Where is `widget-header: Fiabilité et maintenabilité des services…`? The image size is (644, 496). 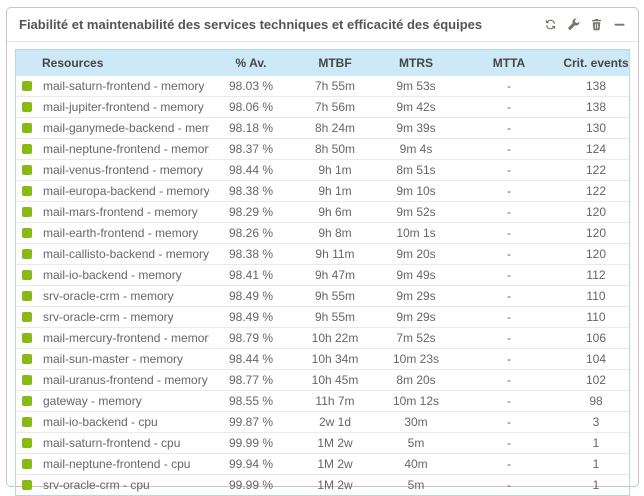
widget-header: Fiabilité et maintenabilité des services… is located at coordinates (322, 25).